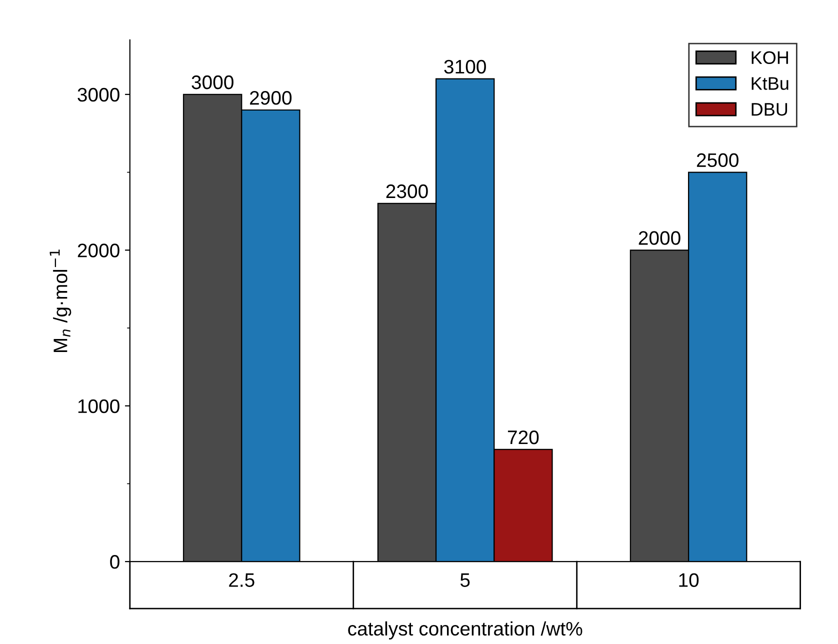  I want to click on data-label: 3000, so click(213, 82).